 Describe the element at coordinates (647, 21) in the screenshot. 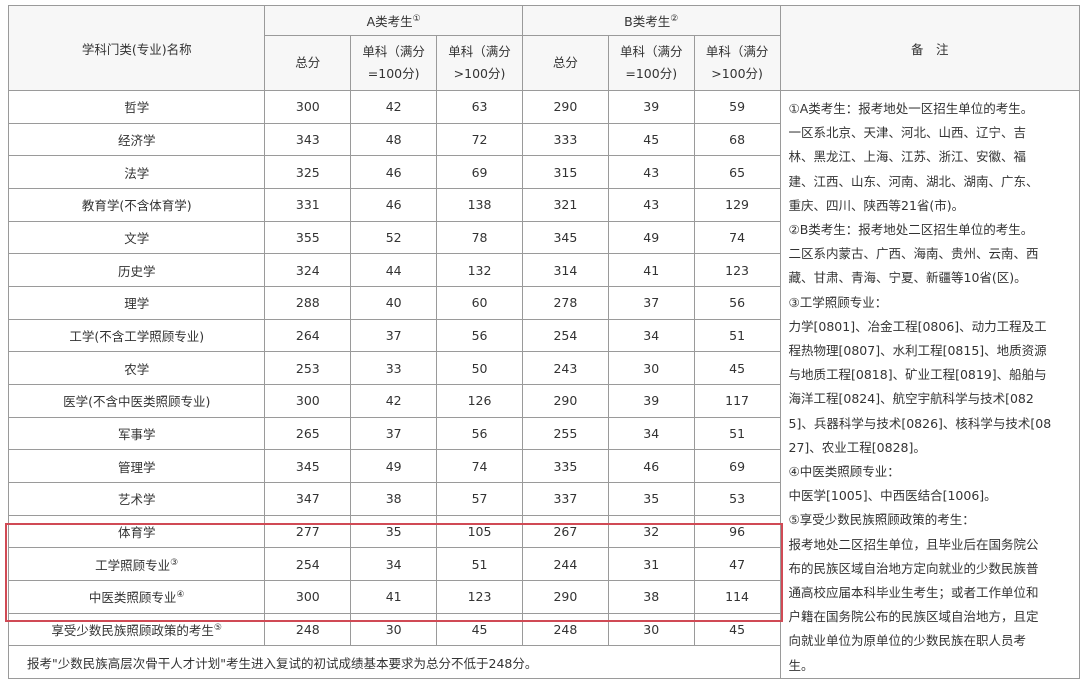

I see `group-b-label: B类考生` at that location.